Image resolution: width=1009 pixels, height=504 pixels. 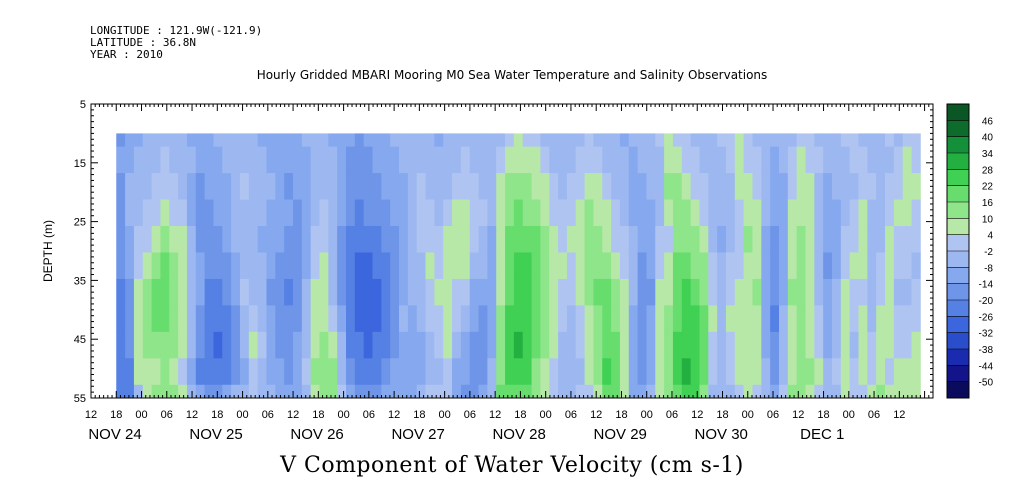 I want to click on x-hour-label: 00, so click(x=141, y=415).